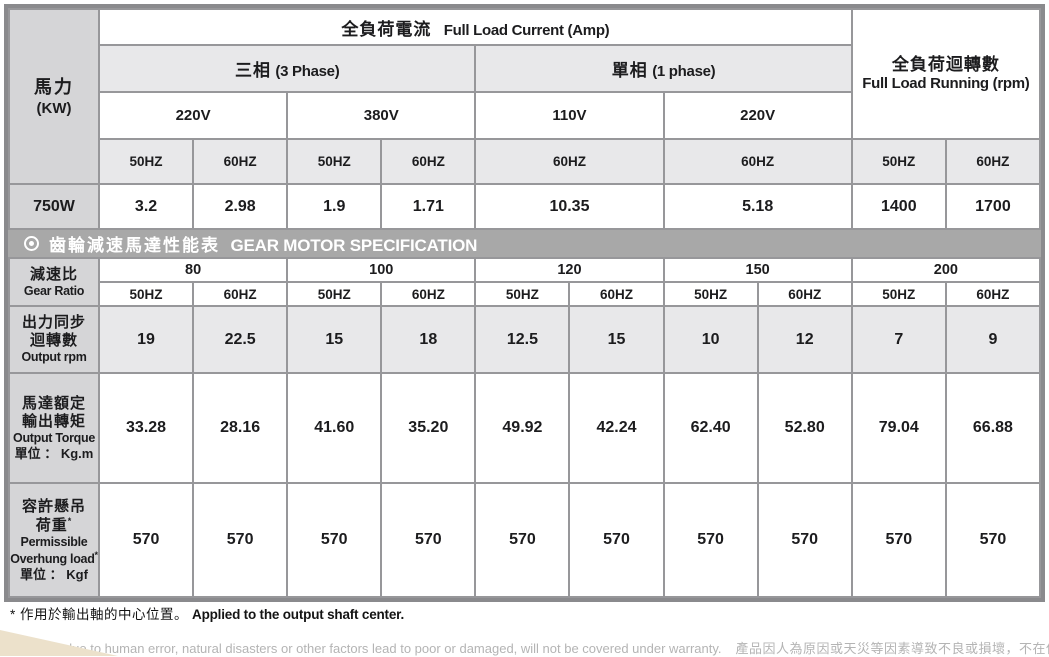  What do you see at coordinates (757, 115) in the screenshot?
I see `voltage-1p-220-cell: 220V` at bounding box center [757, 115].